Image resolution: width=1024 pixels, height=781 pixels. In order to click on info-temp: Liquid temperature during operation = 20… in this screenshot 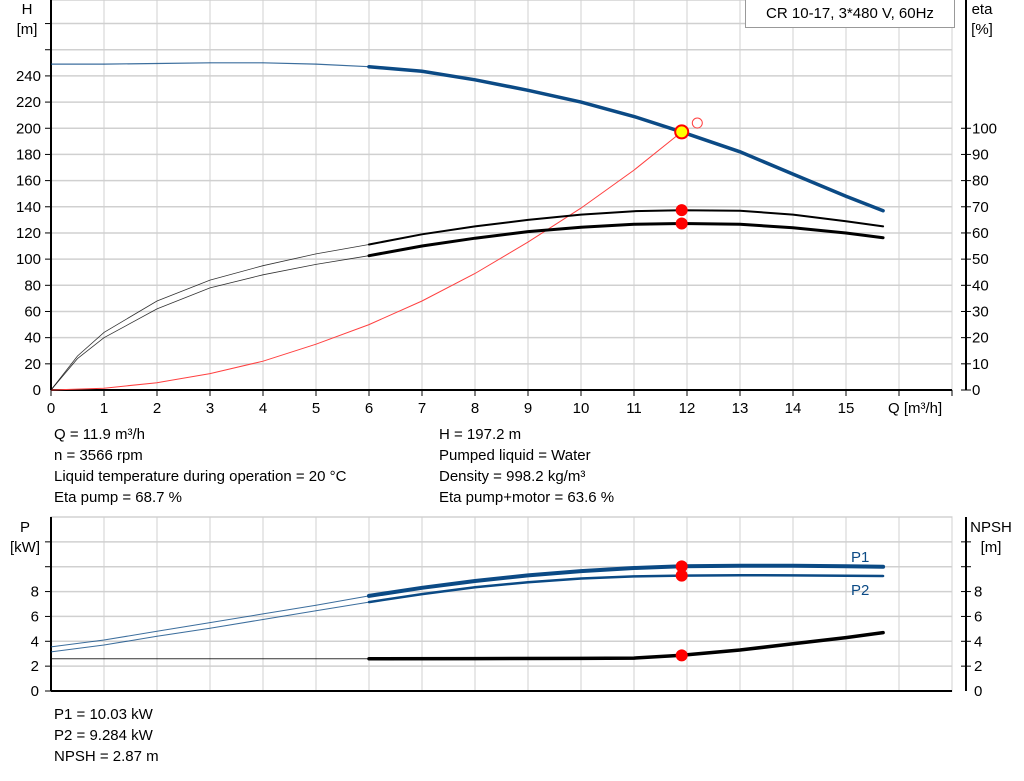, I will do `click(200, 476)`.